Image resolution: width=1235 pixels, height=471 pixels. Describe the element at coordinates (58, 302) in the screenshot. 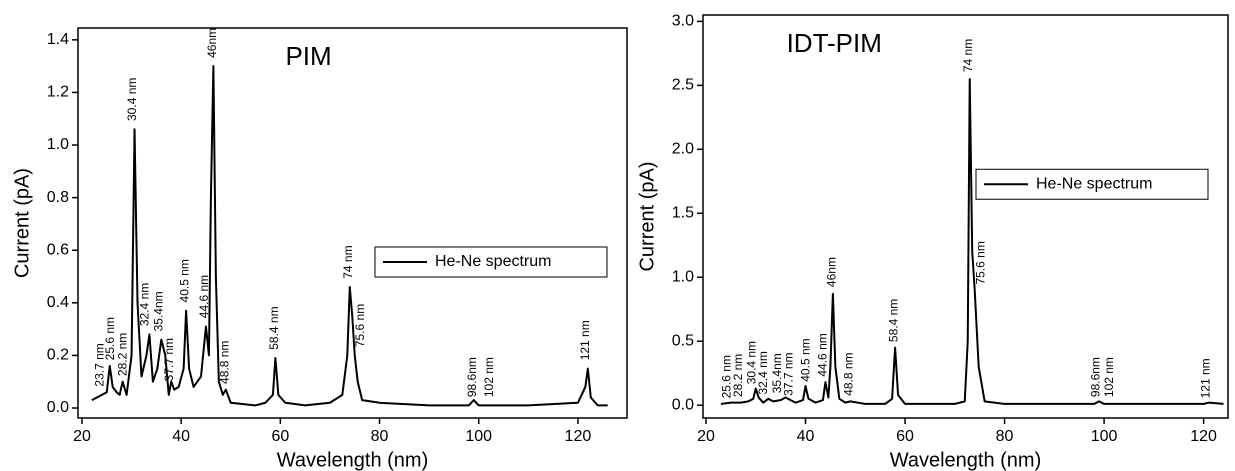

I see `y-tick-label: 0.4` at that location.